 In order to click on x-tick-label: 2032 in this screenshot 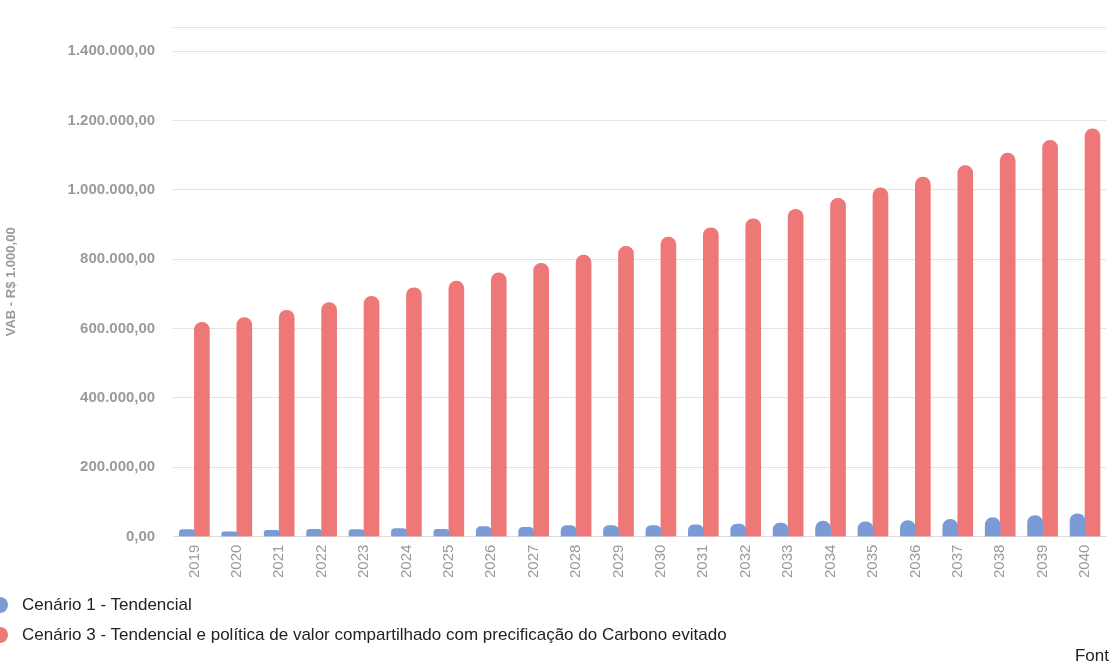, I will do `click(744, 561)`.